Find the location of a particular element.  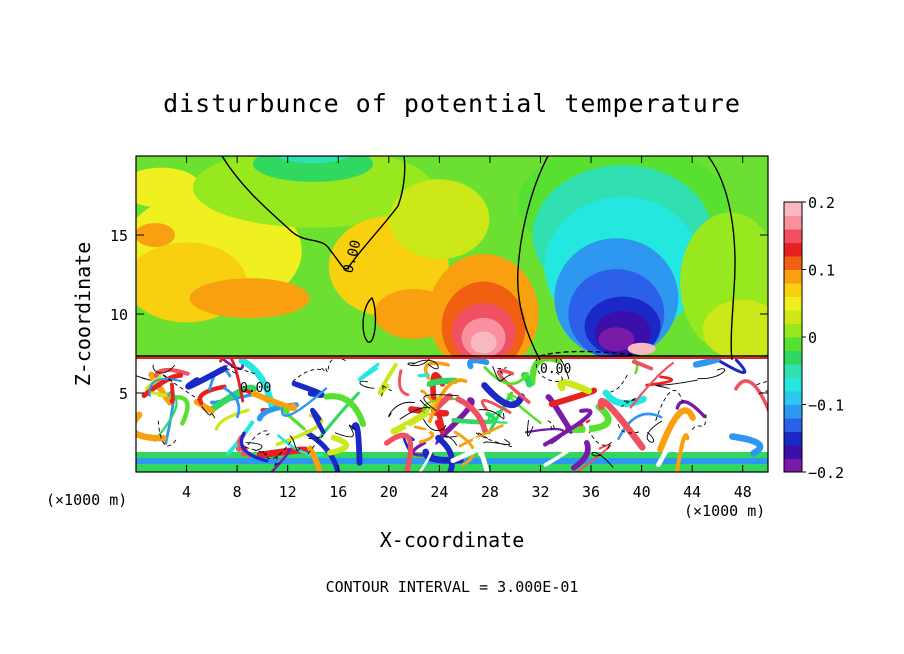

colorbar: 0.2 0.1 0 −0.1 −0.2 is located at coordinates (813, 338).